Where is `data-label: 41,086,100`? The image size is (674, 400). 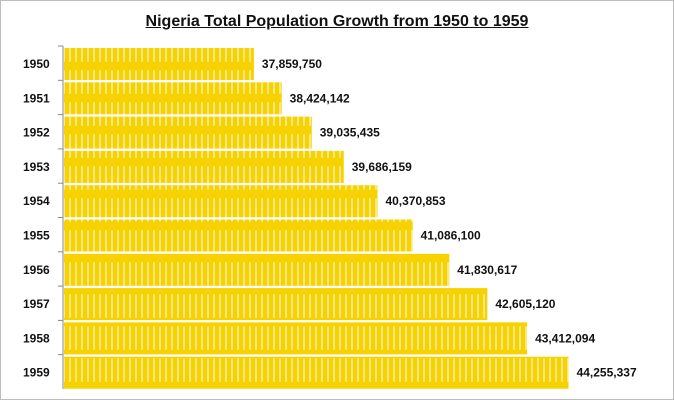 data-label: 41,086,100 is located at coordinates (451, 236).